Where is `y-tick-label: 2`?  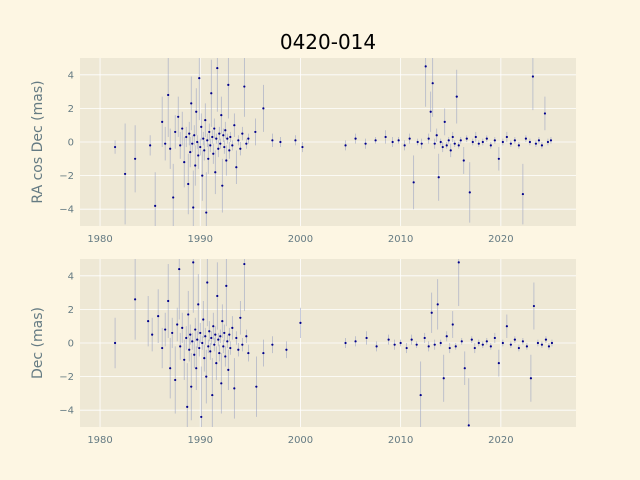 y-tick-label: 2 is located at coordinates (71, 310).